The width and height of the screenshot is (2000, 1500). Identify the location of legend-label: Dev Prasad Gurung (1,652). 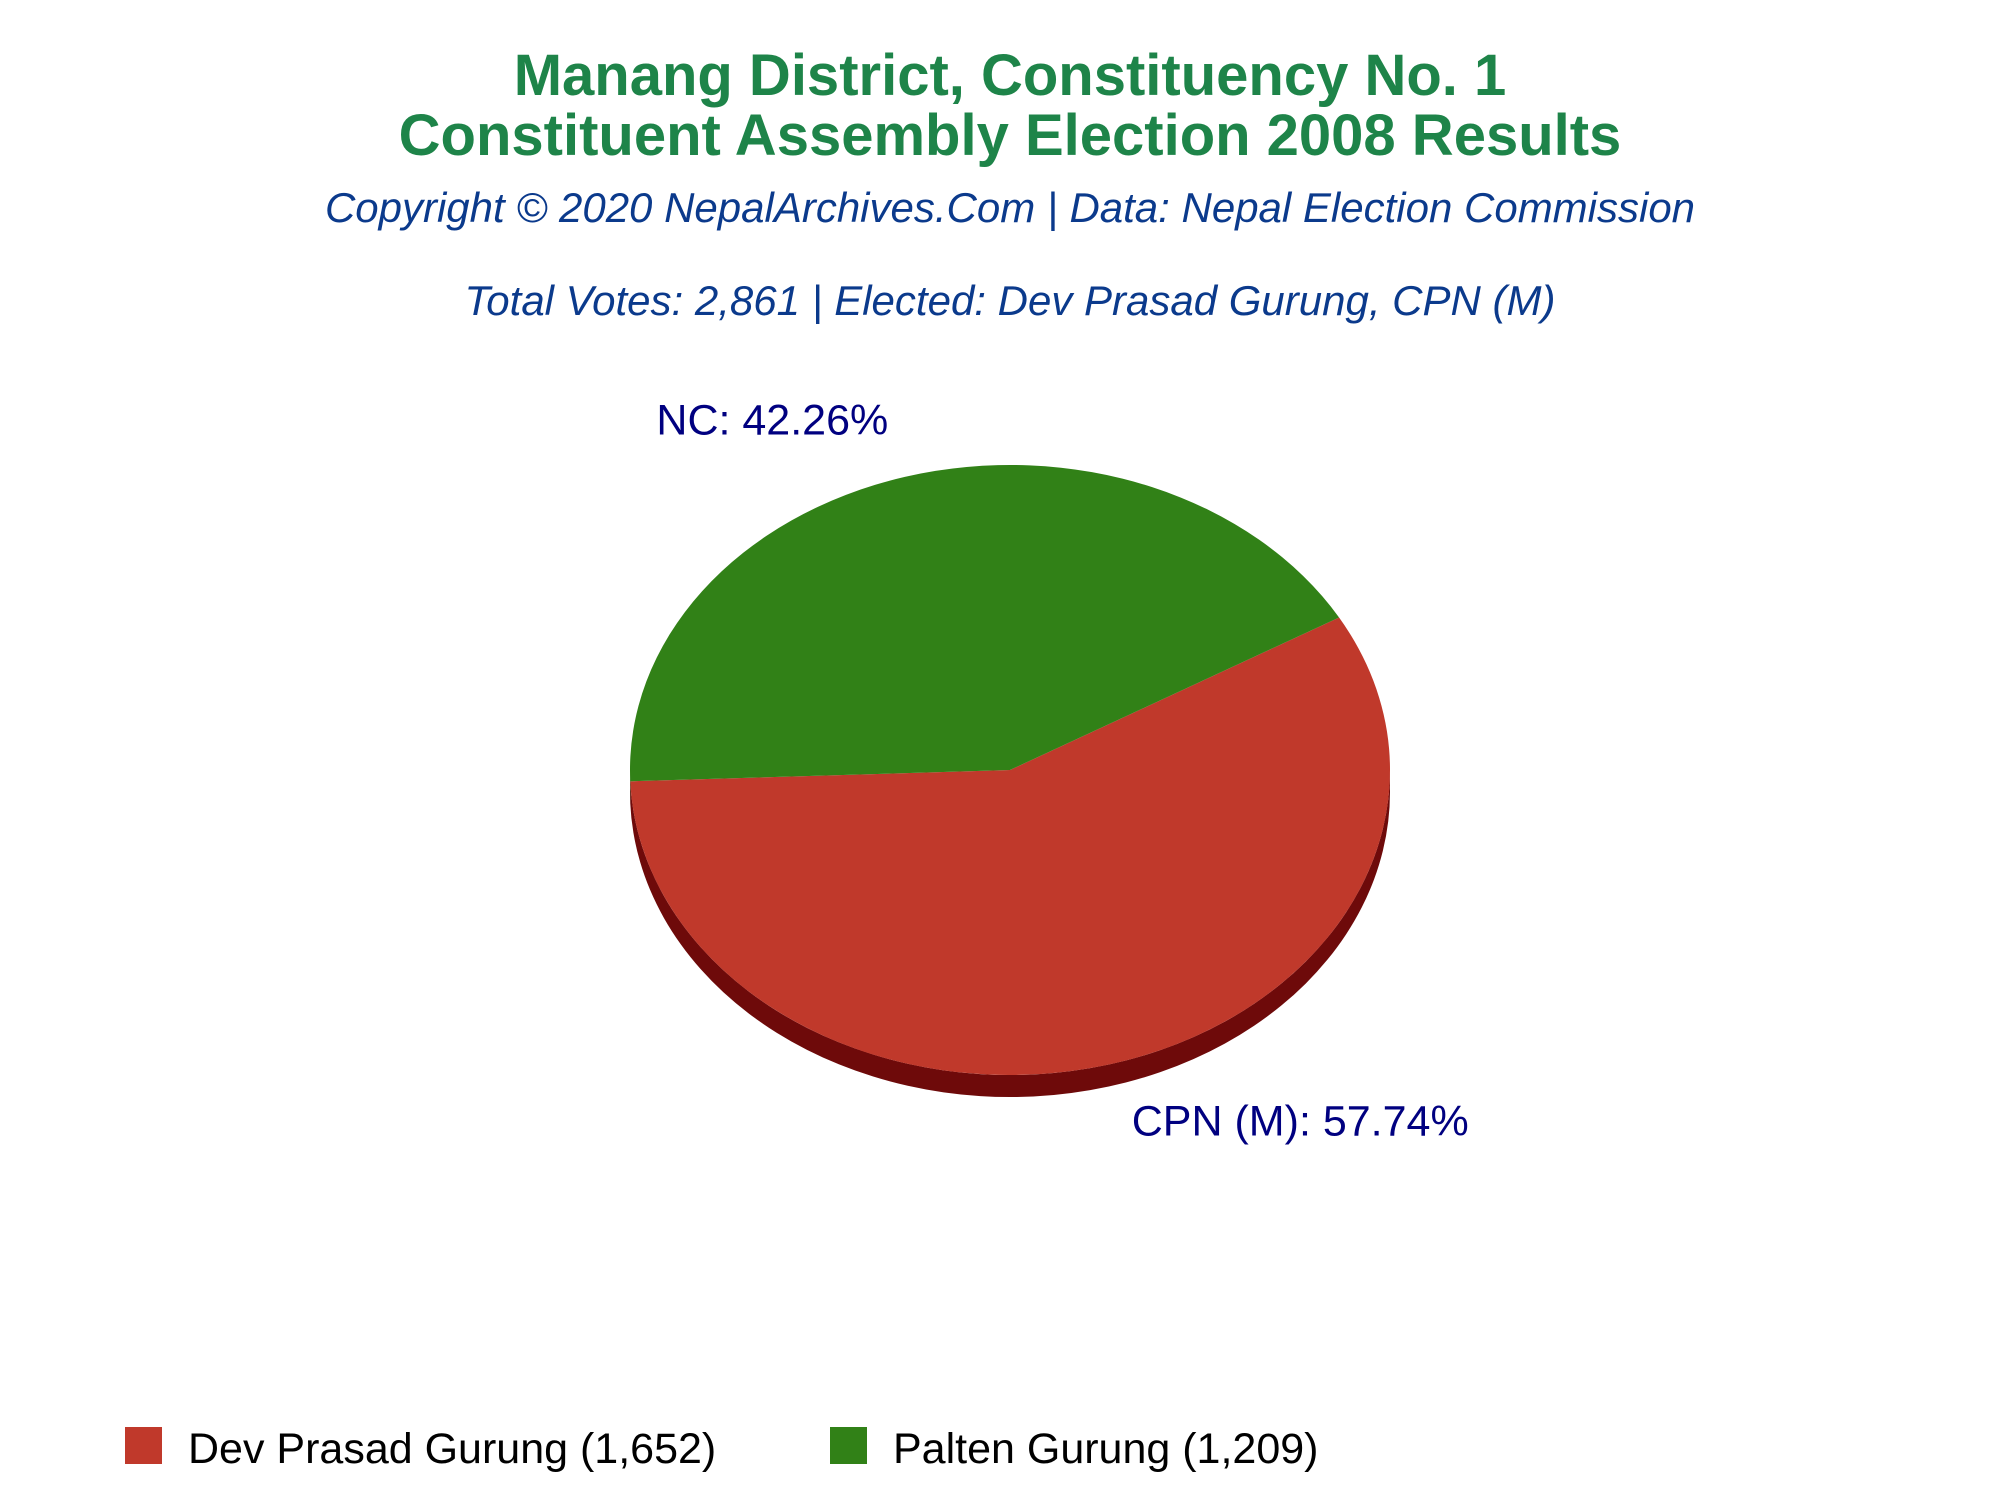
(452, 1449).